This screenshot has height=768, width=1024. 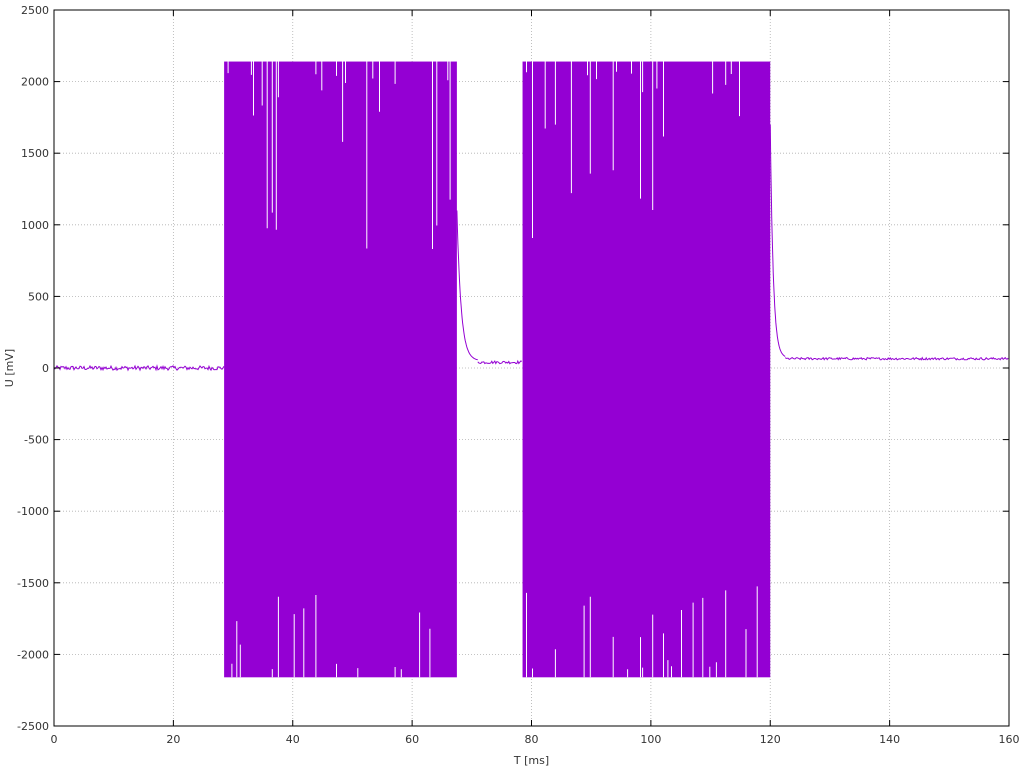 What do you see at coordinates (38, 296) in the screenshot?
I see `y-tick-label: 500` at bounding box center [38, 296].